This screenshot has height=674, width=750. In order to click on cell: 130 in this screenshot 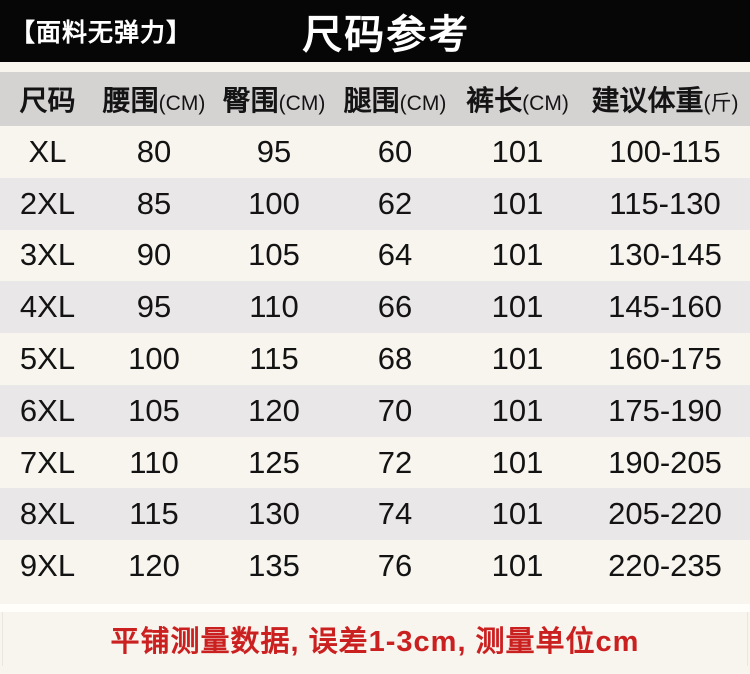, I will do `click(274, 514)`.